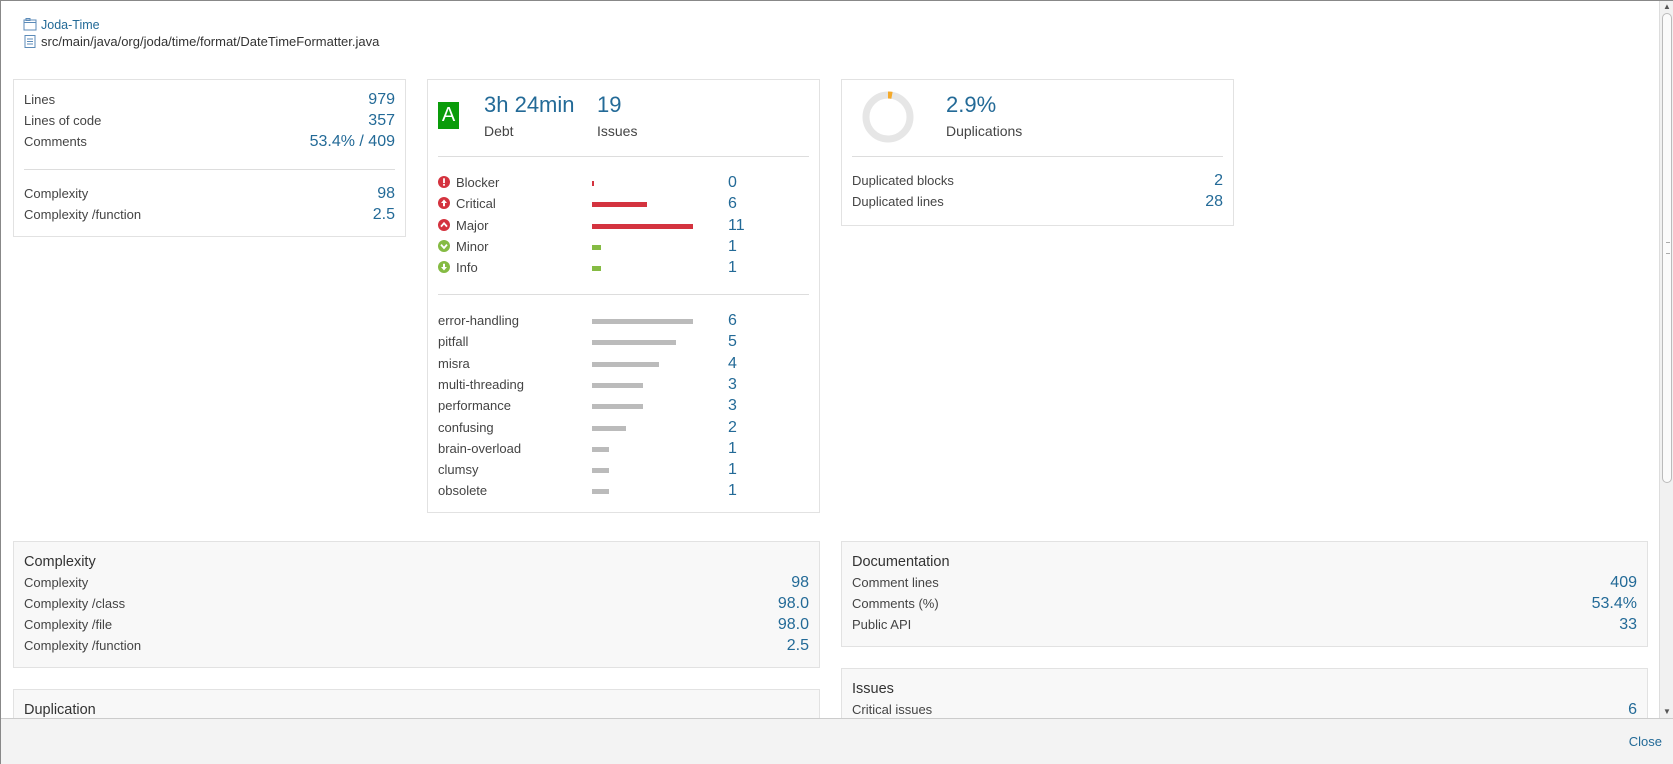 This screenshot has width=1673, height=764. What do you see at coordinates (209, 143) in the screenshot?
I see `metric-row-comments: Comments 53.4% / 409` at bounding box center [209, 143].